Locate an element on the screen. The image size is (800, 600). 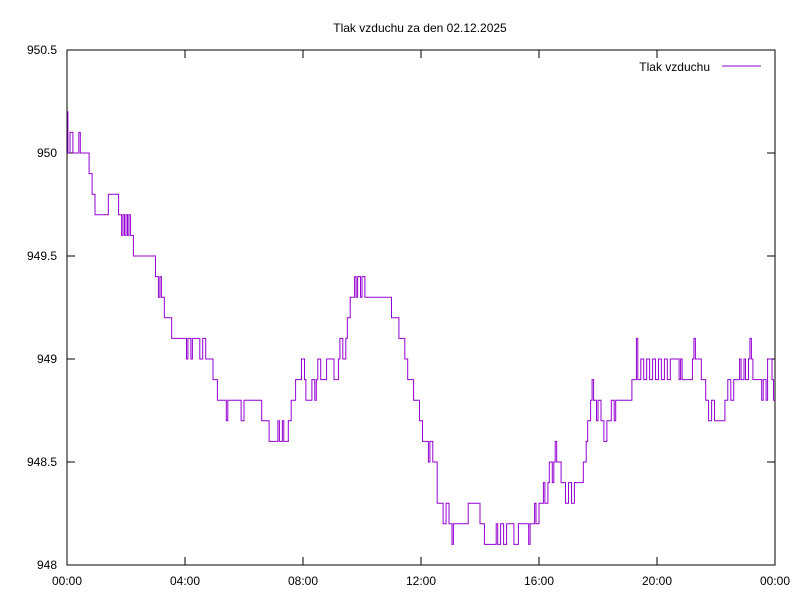
y-tick-label: 950 is located at coordinates (47, 153).